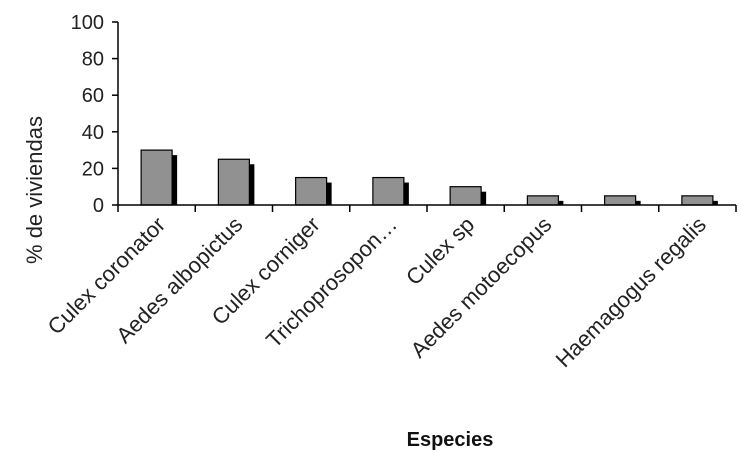  I want to click on y-tick-label: 60, so click(93, 96).